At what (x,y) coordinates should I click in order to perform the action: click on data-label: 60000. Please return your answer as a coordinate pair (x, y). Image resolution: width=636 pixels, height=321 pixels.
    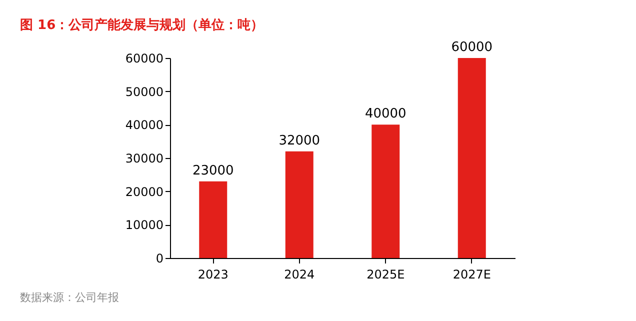
    Looking at the image, I should click on (472, 47).